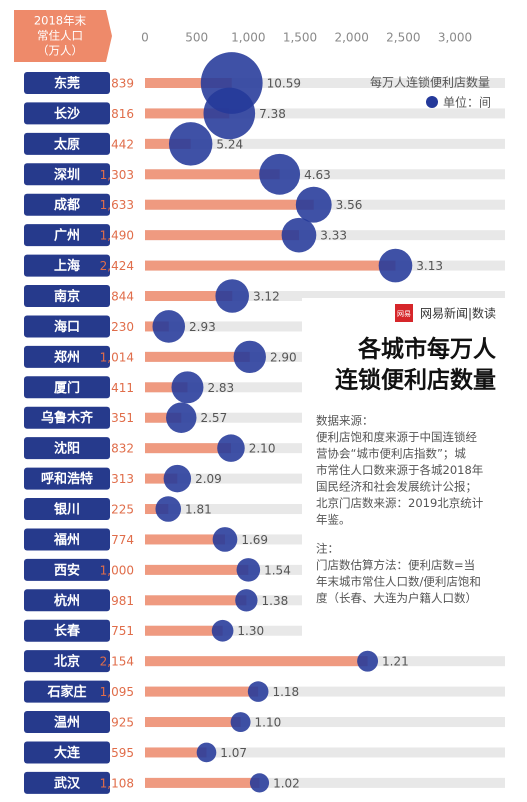 The height and width of the screenshot is (802, 527). What do you see at coordinates (122, 114) in the screenshot?
I see `bar-value-label: 816` at bounding box center [122, 114].